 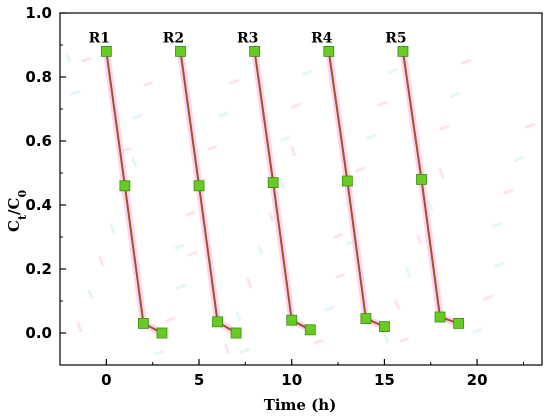 What do you see at coordinates (173, 38) in the screenshot?
I see `run-label: R2` at bounding box center [173, 38].